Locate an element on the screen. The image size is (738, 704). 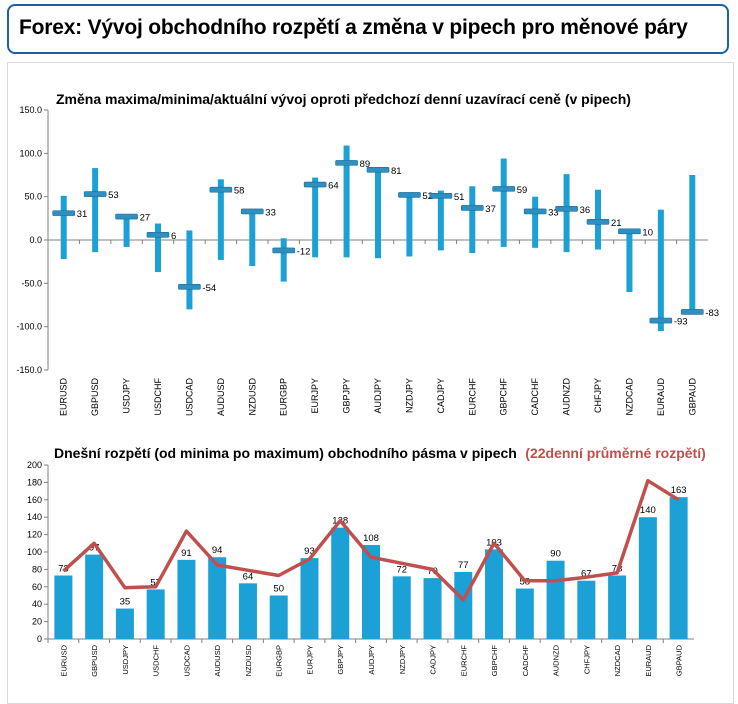
chart1-category-label: USDCAD is located at coordinates (189, 397).